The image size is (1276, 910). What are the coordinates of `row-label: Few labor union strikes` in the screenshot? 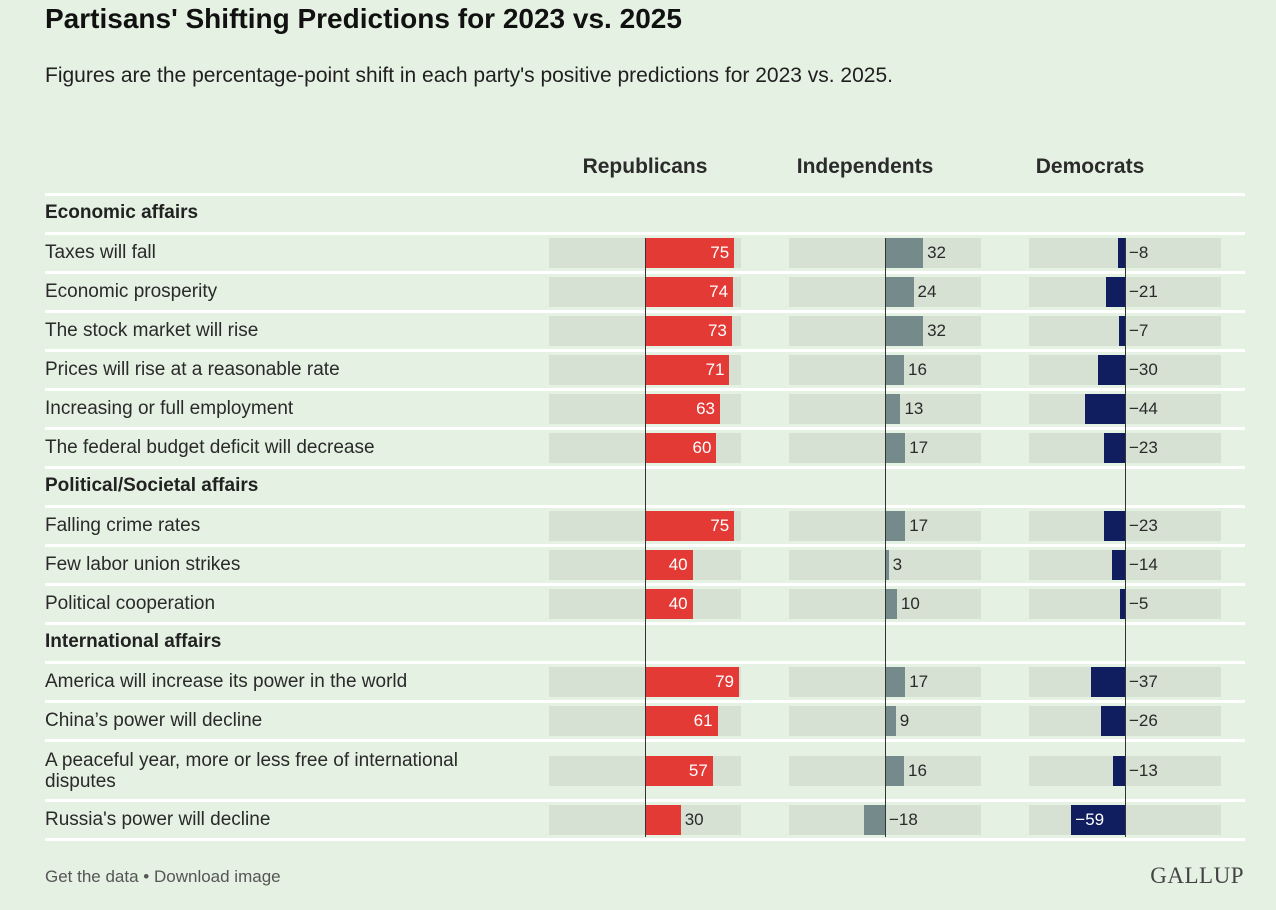 It's located at (143, 564).